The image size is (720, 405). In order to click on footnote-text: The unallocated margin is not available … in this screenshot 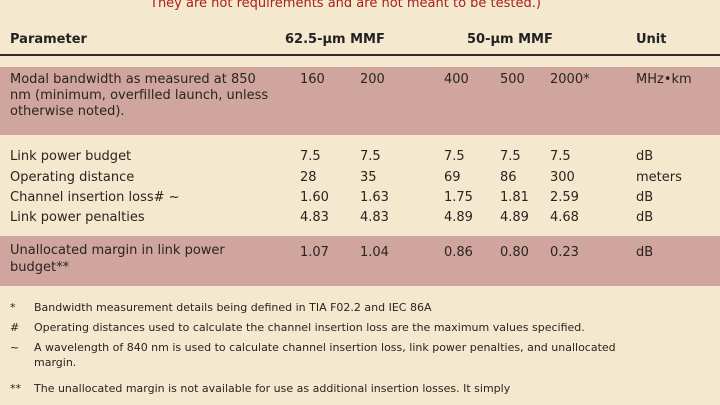, I will do `click(272, 388)`.